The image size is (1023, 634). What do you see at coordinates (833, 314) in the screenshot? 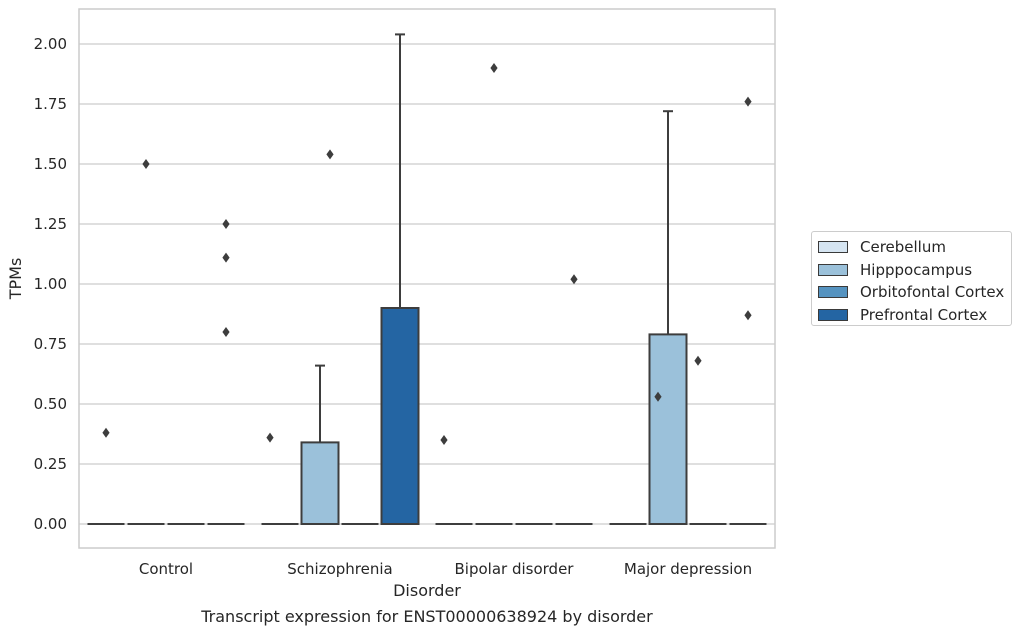
I see `legend-swatch-prefrontal-cortex` at bounding box center [833, 314].